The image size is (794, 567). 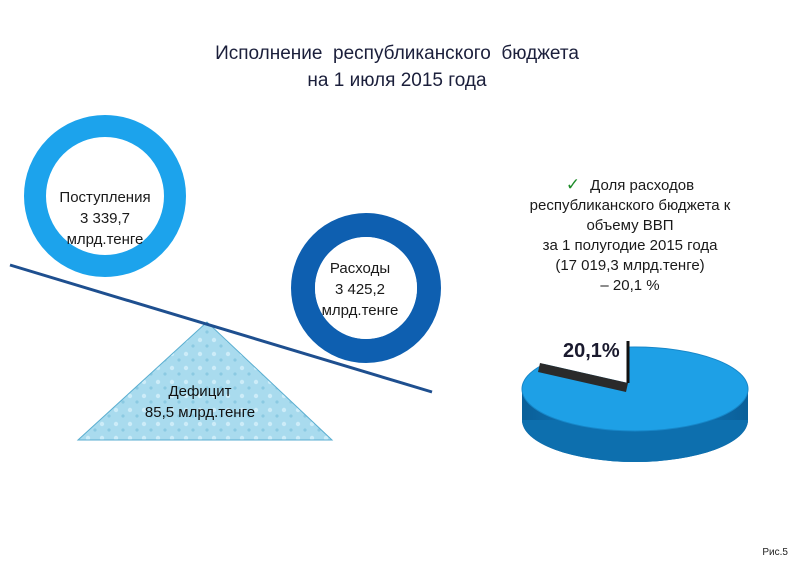 What do you see at coordinates (573, 184) in the screenshot?
I see `check-icon: ✓` at bounding box center [573, 184].